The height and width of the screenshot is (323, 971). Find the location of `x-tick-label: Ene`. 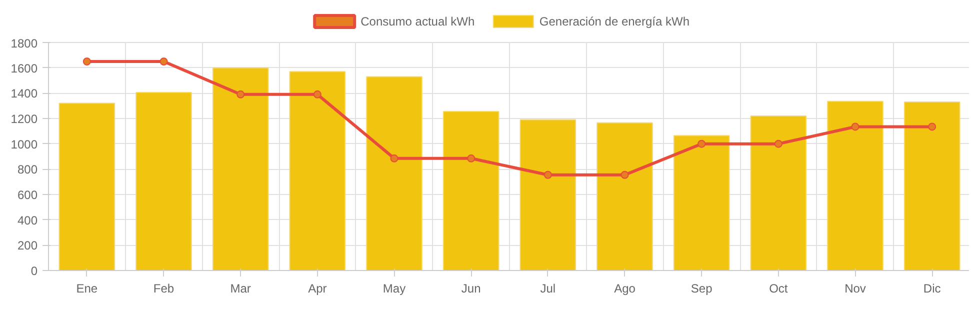

x-tick-label: Ene is located at coordinates (87, 289).